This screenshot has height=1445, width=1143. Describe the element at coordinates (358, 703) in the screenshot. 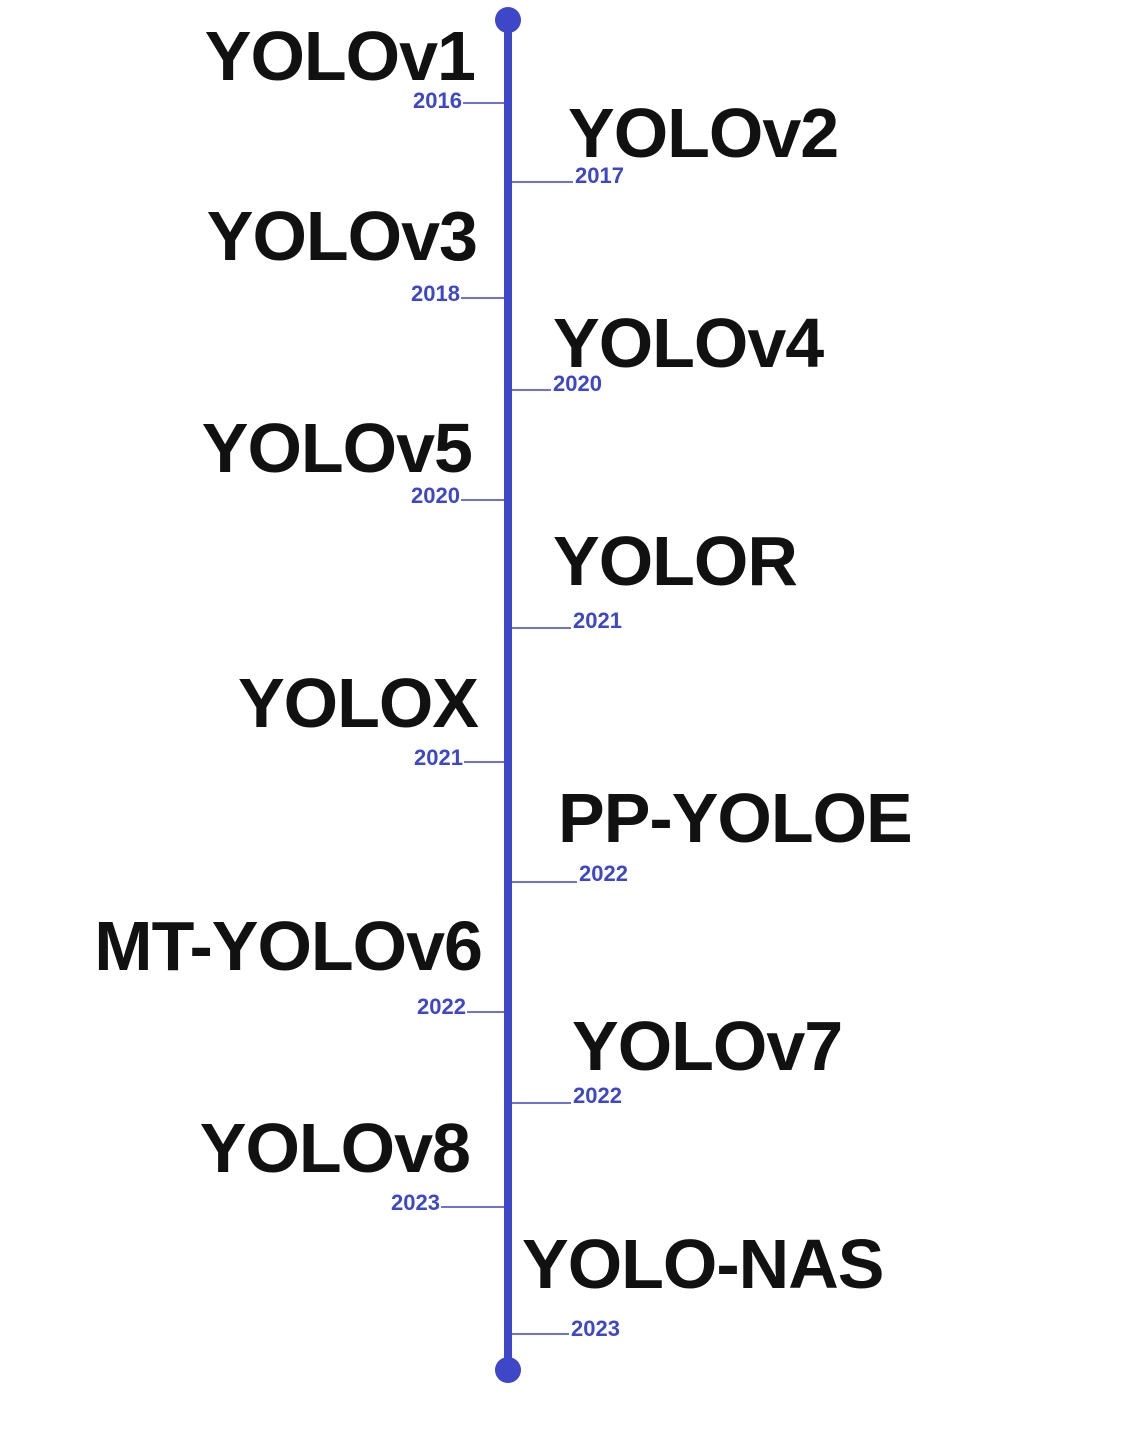

I see `model-name: YOLOX` at that location.